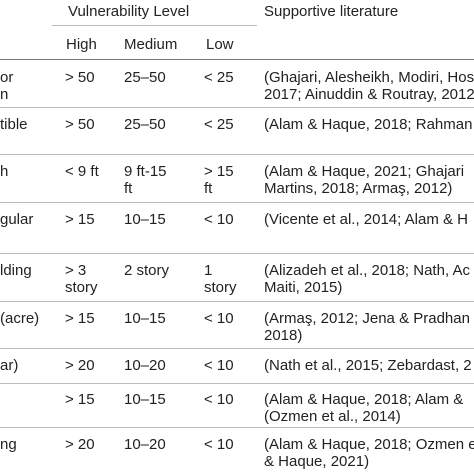  I want to click on factor-cell: lding, so click(16, 270).